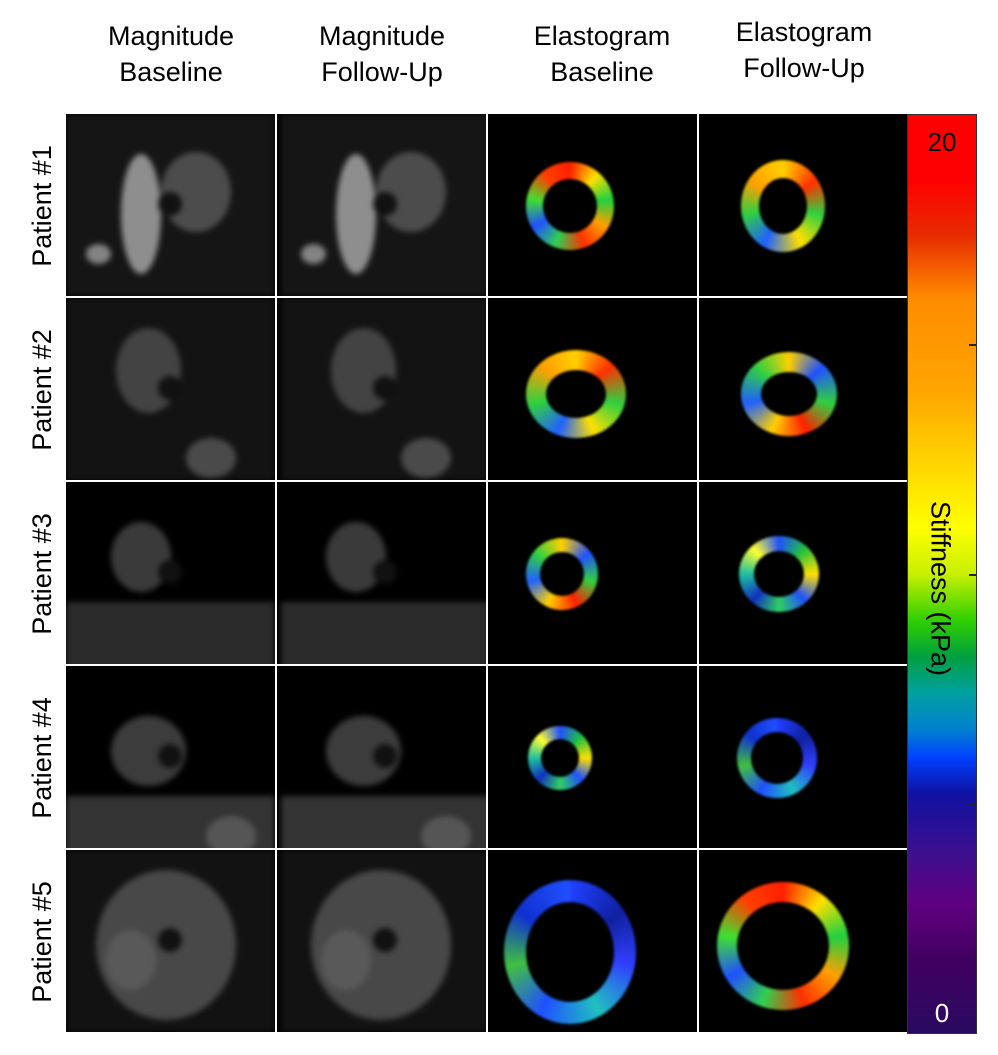  What do you see at coordinates (42, 942) in the screenshot?
I see `row-label: Patient #5` at bounding box center [42, 942].